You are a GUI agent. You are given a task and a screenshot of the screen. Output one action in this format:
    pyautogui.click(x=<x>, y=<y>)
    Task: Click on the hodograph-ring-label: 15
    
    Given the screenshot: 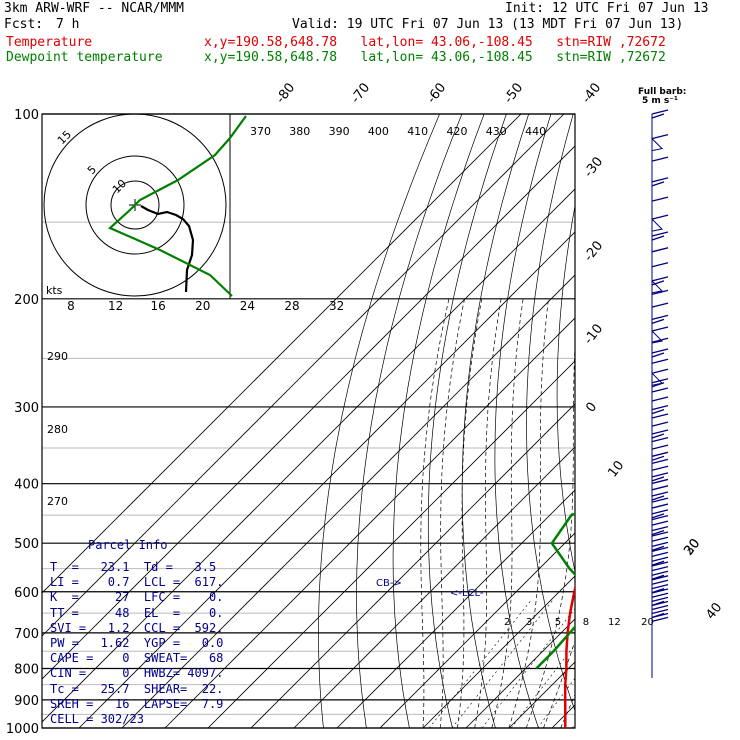 What is the action you would take?
    pyautogui.click(x=64, y=137)
    